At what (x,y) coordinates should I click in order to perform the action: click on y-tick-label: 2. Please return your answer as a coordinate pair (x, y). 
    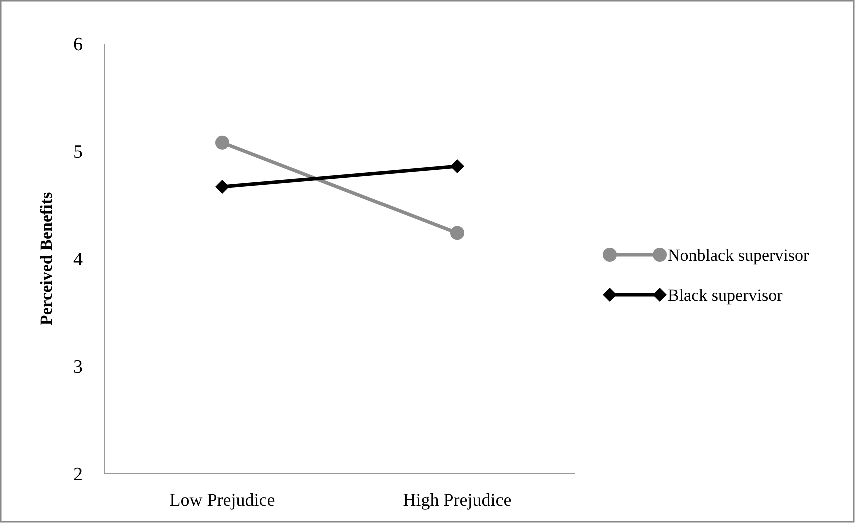
    Looking at the image, I should click on (78, 475).